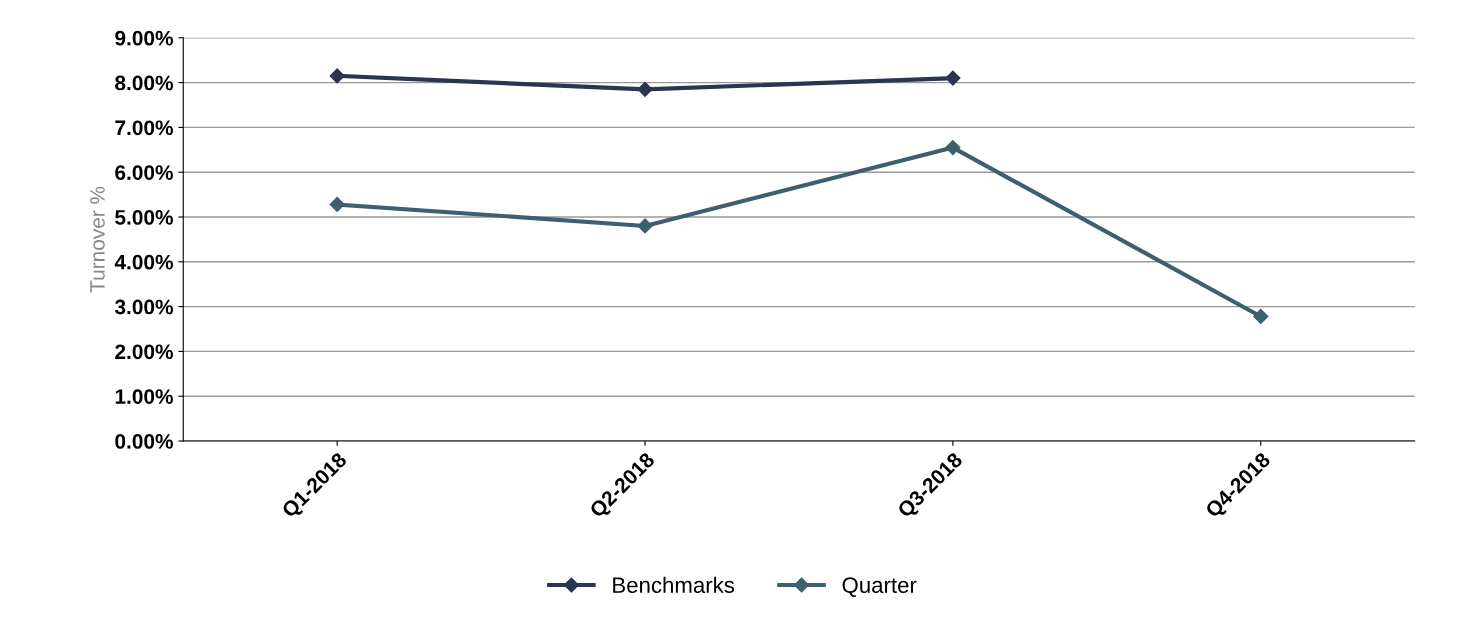 This screenshot has width=1466, height=630. I want to click on y-tick-label: 9.00%, so click(144, 38).